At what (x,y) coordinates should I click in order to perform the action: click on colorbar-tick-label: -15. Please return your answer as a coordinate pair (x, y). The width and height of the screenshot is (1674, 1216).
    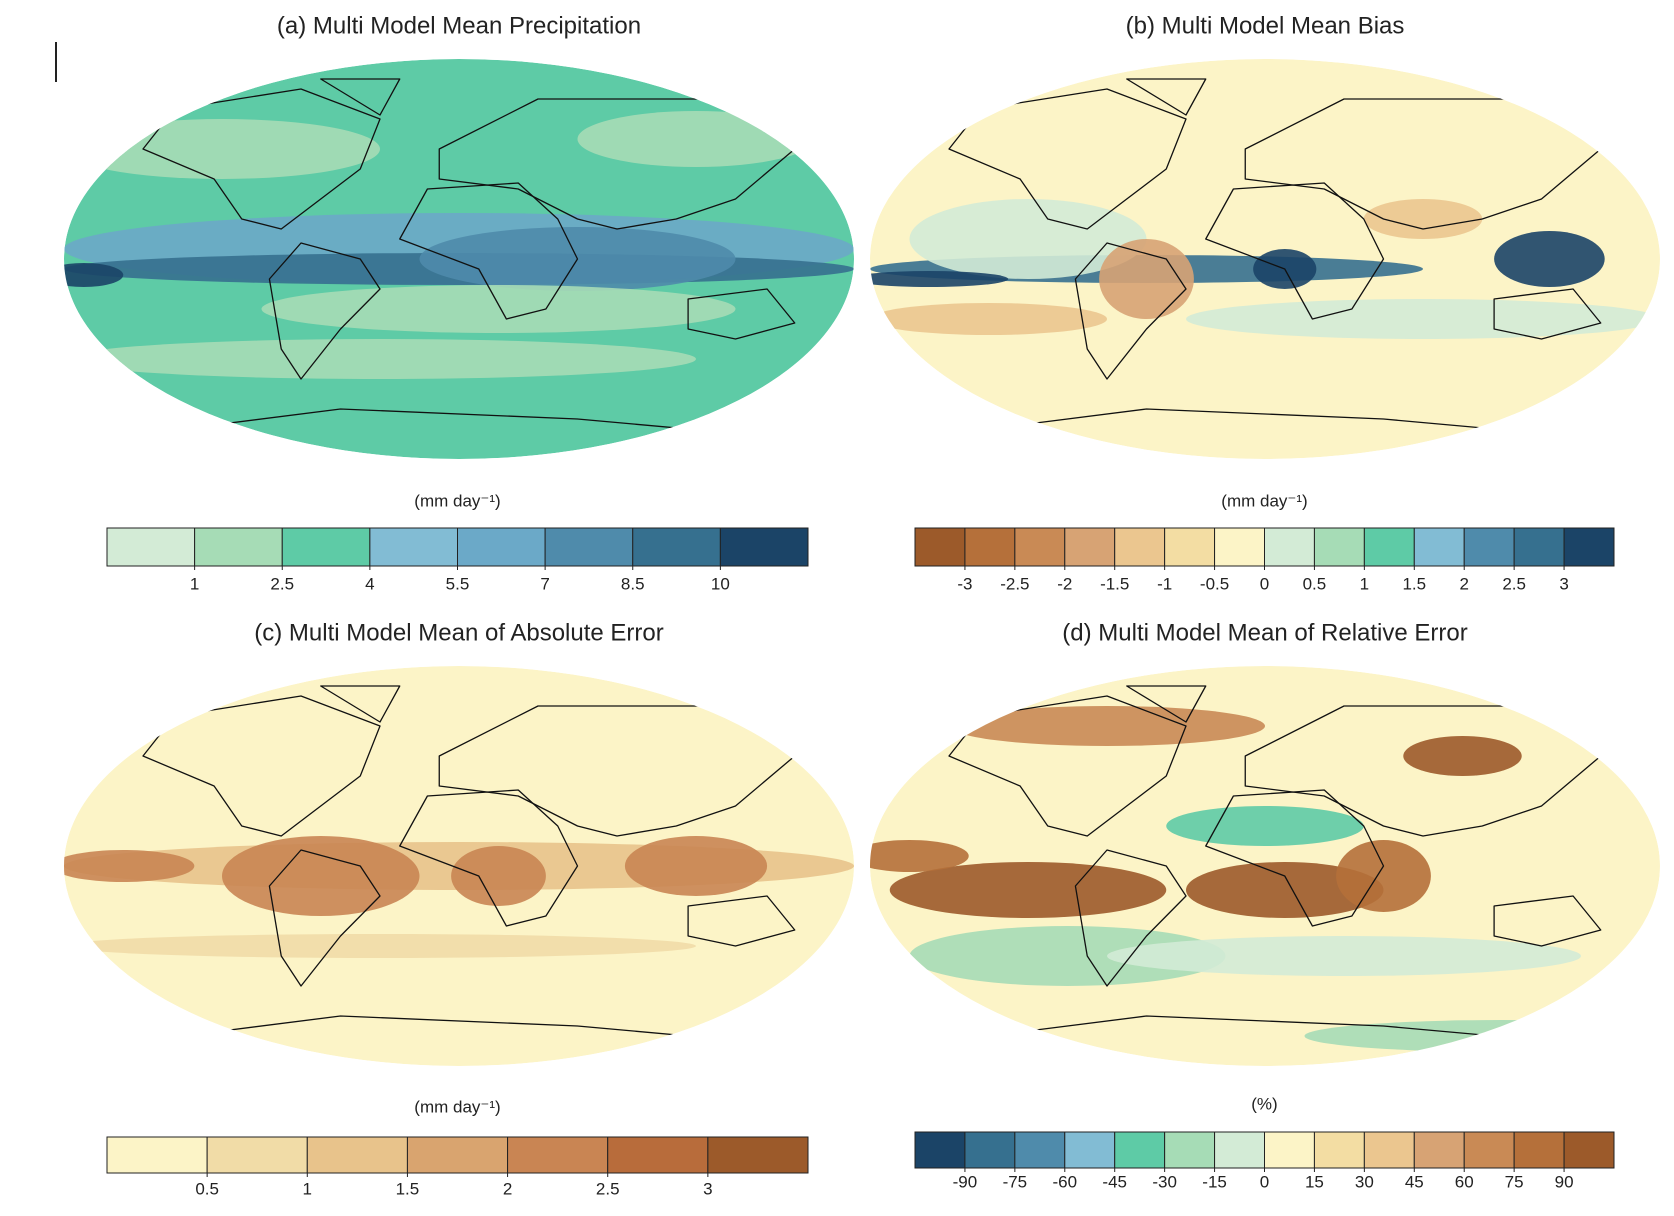
    Looking at the image, I should click on (1214, 1181).